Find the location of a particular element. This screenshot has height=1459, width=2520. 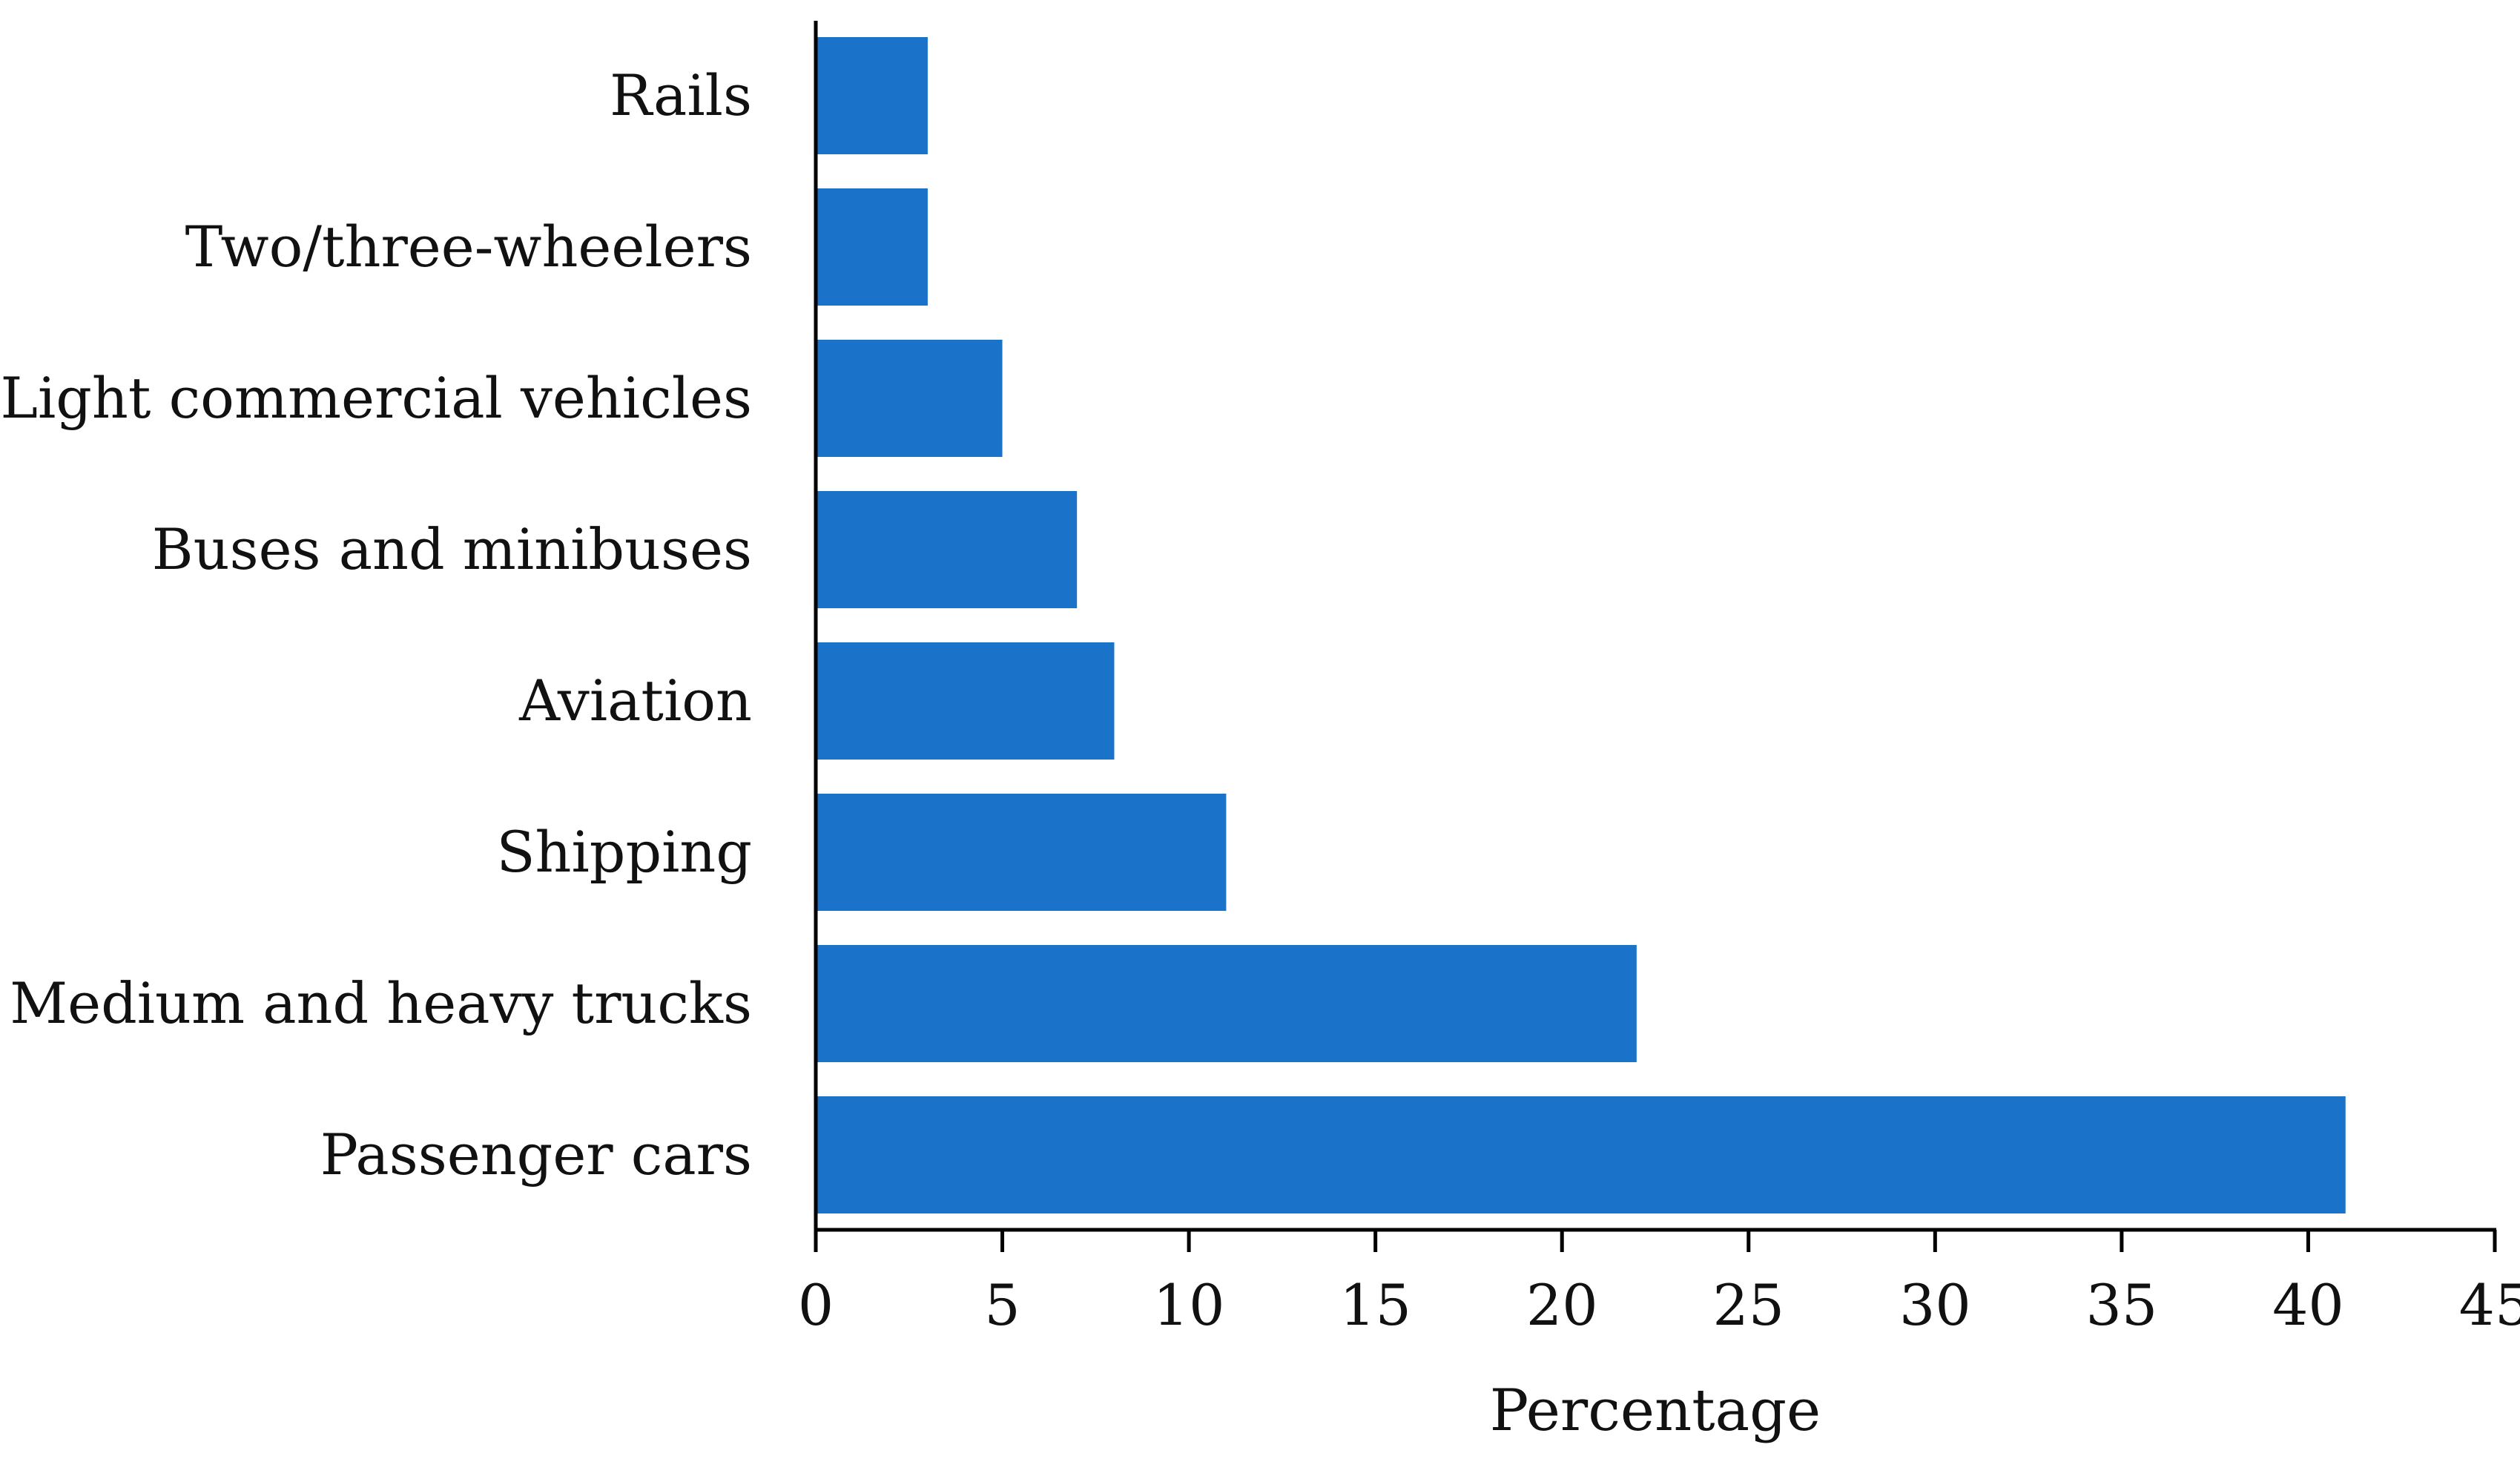

x-tick-label: 15 is located at coordinates (1375, 1305).